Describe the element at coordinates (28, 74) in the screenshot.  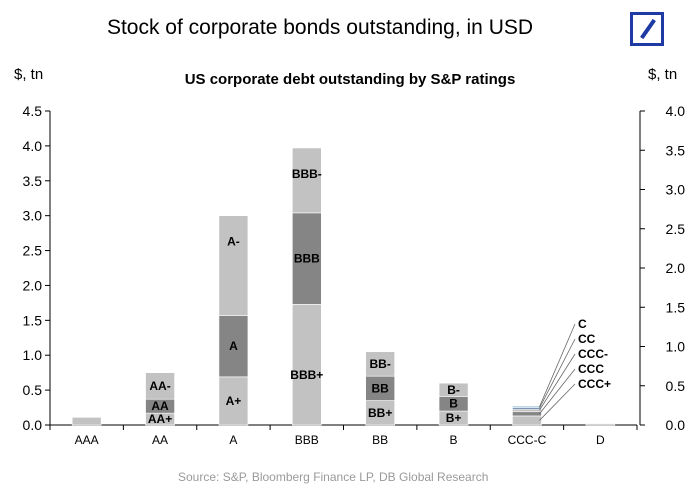
I see `left-axis-unit: $, tn` at that location.